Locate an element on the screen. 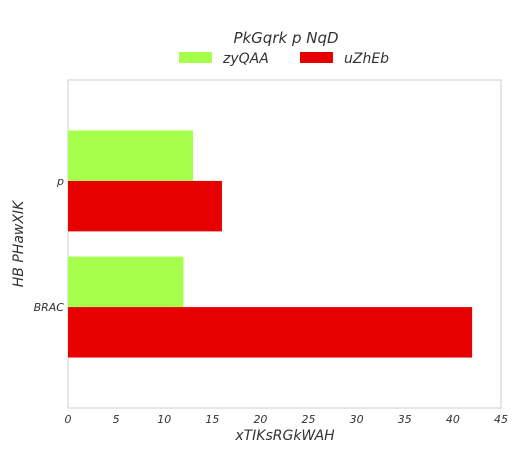  x-tick-label: 45 is located at coordinates (501, 419).